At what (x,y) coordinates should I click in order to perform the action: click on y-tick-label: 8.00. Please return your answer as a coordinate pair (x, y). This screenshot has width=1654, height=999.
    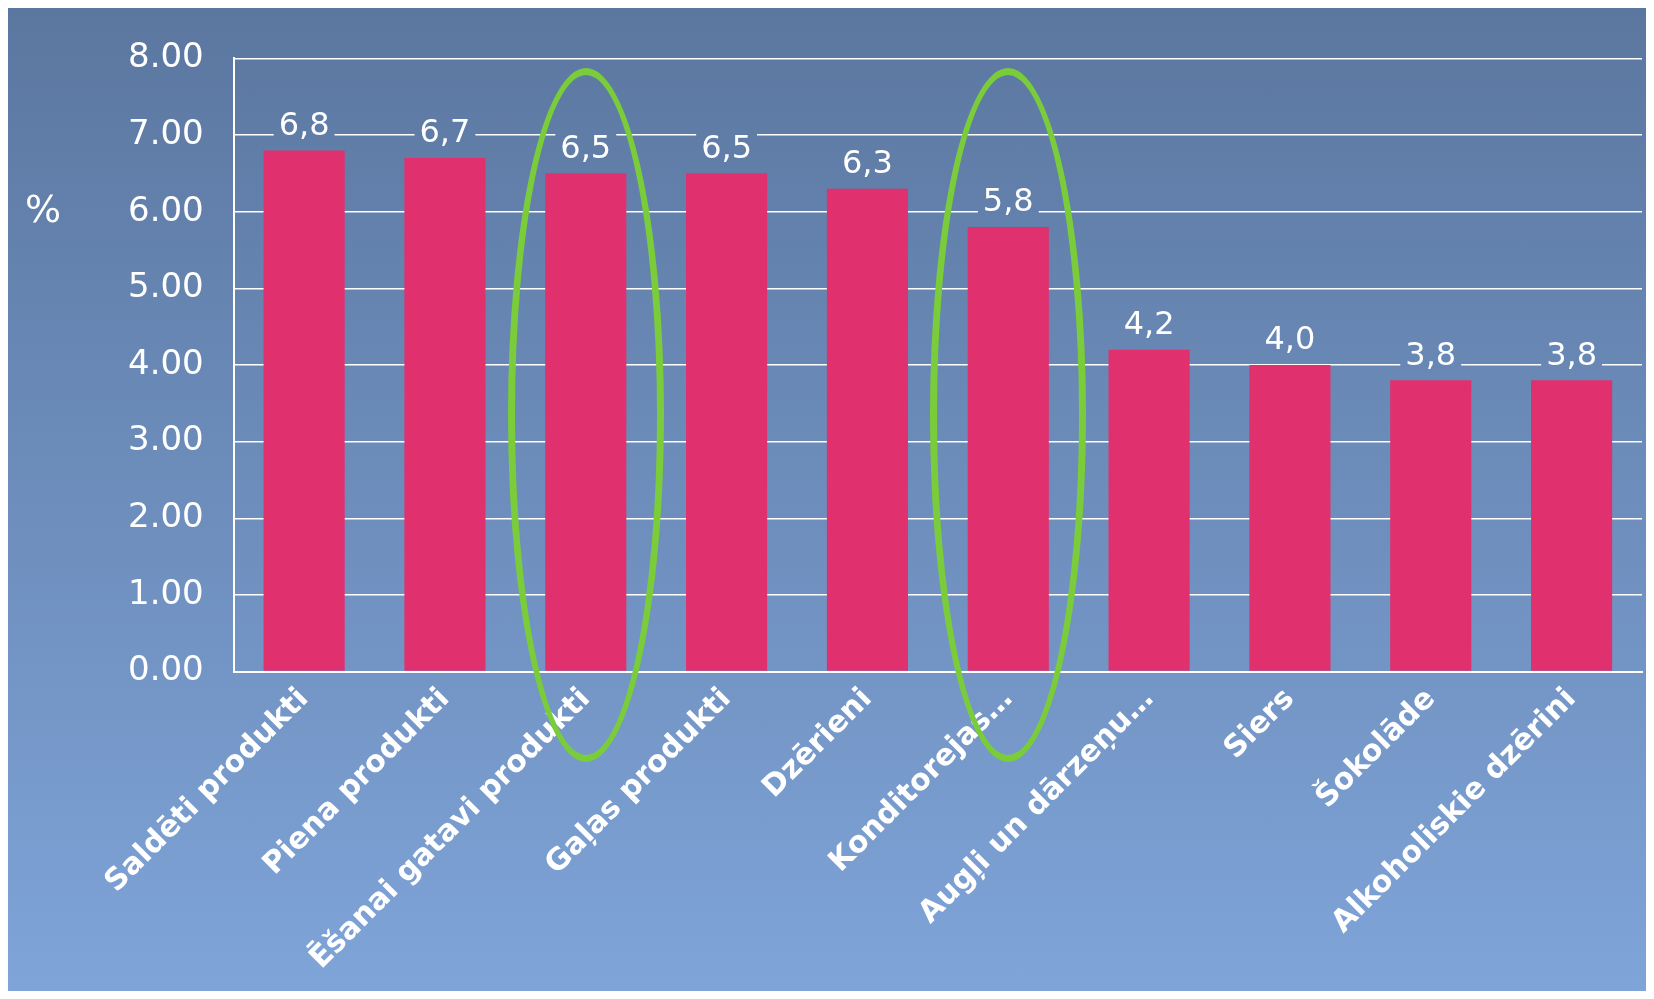
    Looking at the image, I should click on (166, 55).